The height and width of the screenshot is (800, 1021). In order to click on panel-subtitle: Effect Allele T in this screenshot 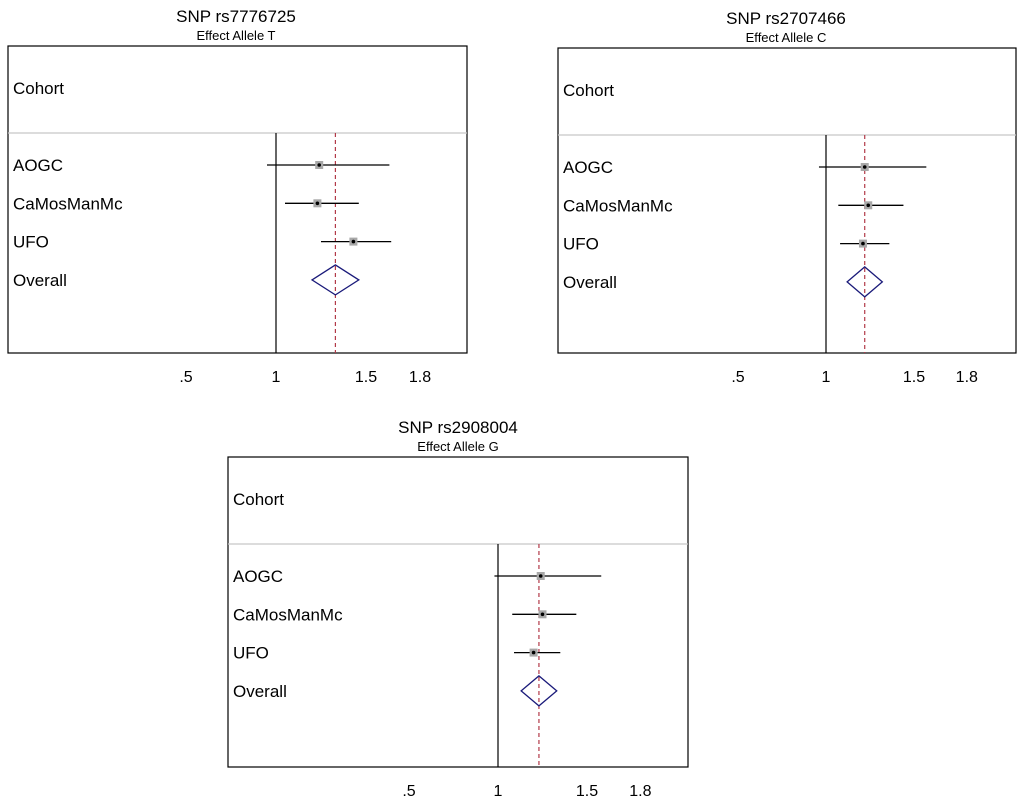, I will do `click(235, 35)`.